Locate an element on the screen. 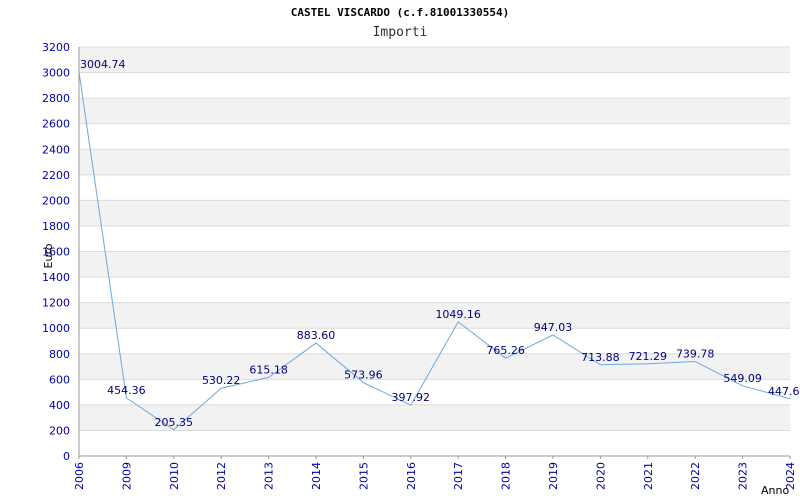 Image resolution: width=800 pixels, height=500 pixels. data-label: 883.60 is located at coordinates (316, 335).